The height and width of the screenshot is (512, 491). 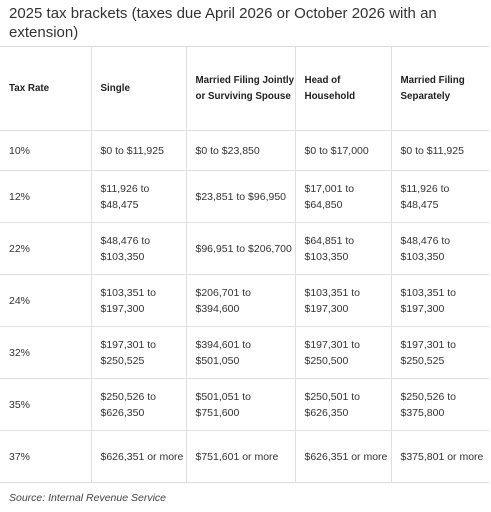 I want to click on cell-single: $197,301 to $250,525, so click(x=139, y=352).